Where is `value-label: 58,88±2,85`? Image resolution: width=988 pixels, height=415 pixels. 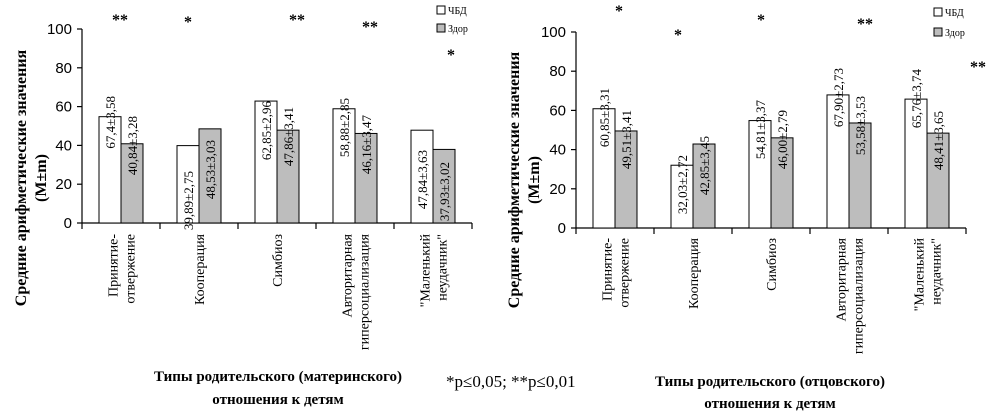 value-label: 58,88±2,85 is located at coordinates (344, 127).